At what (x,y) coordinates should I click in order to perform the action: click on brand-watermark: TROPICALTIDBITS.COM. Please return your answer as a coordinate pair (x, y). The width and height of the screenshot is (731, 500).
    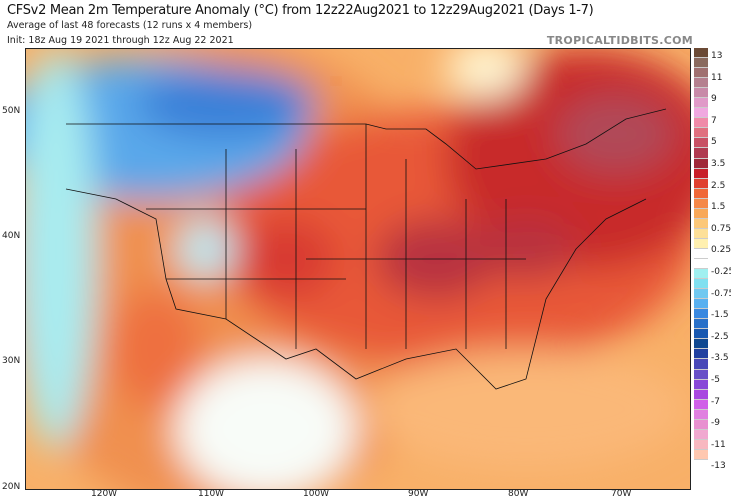
    Looking at the image, I should click on (619, 40).